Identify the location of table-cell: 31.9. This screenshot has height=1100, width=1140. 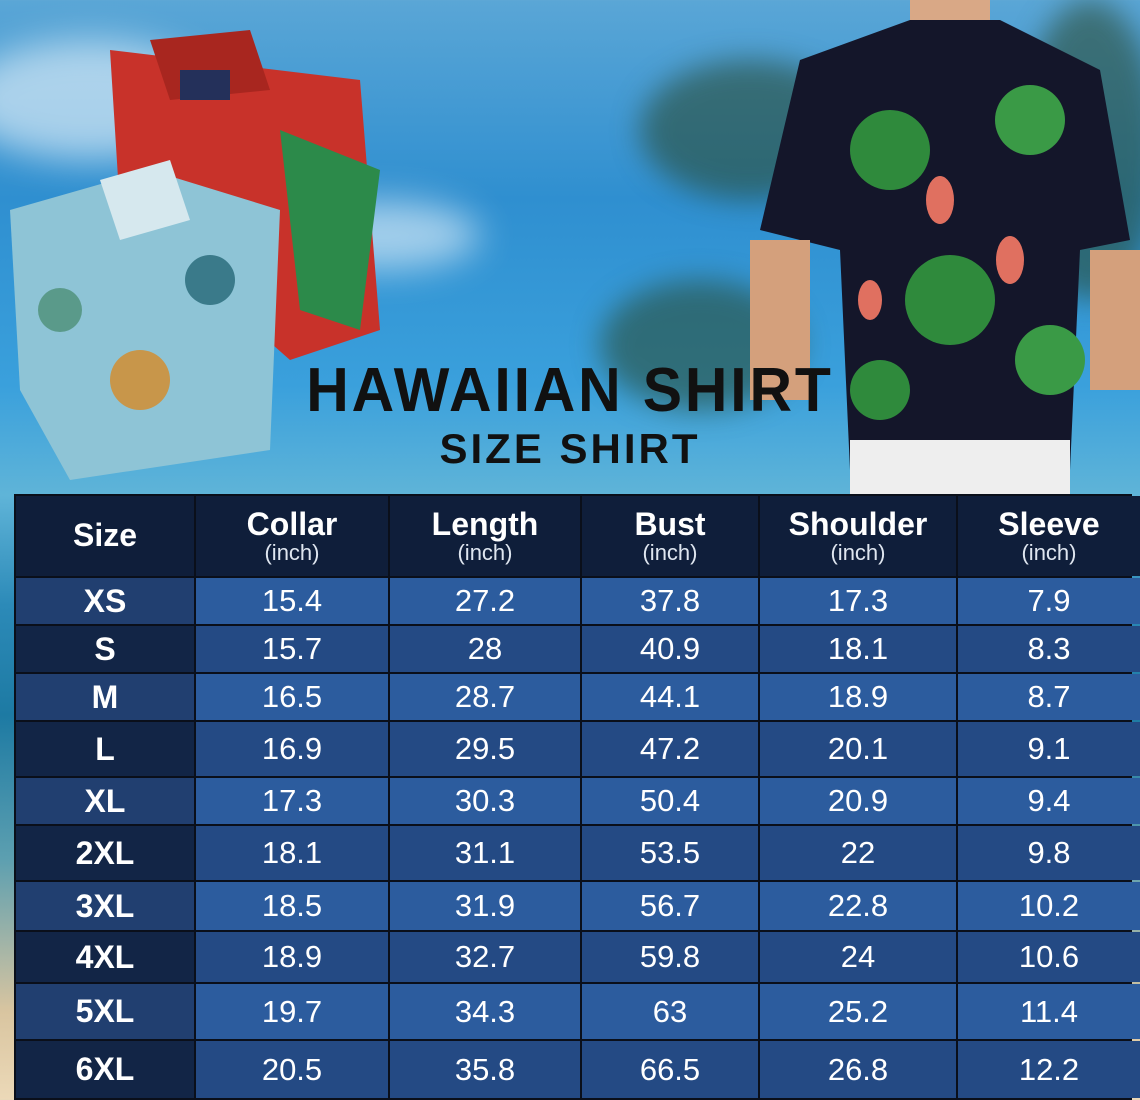
(485, 906).